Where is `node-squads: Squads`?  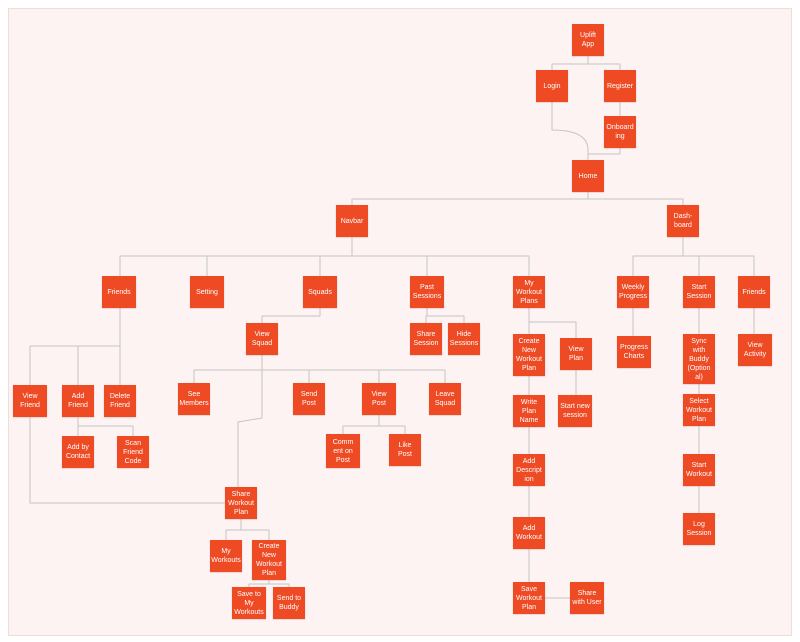 node-squads: Squads is located at coordinates (320, 292).